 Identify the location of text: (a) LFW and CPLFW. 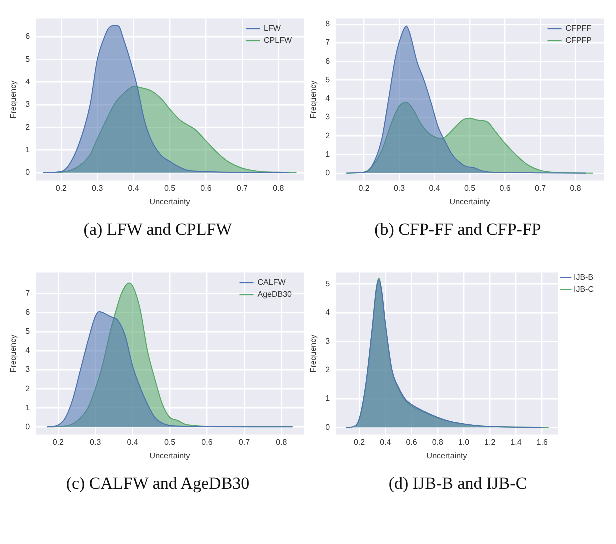
(158, 230).